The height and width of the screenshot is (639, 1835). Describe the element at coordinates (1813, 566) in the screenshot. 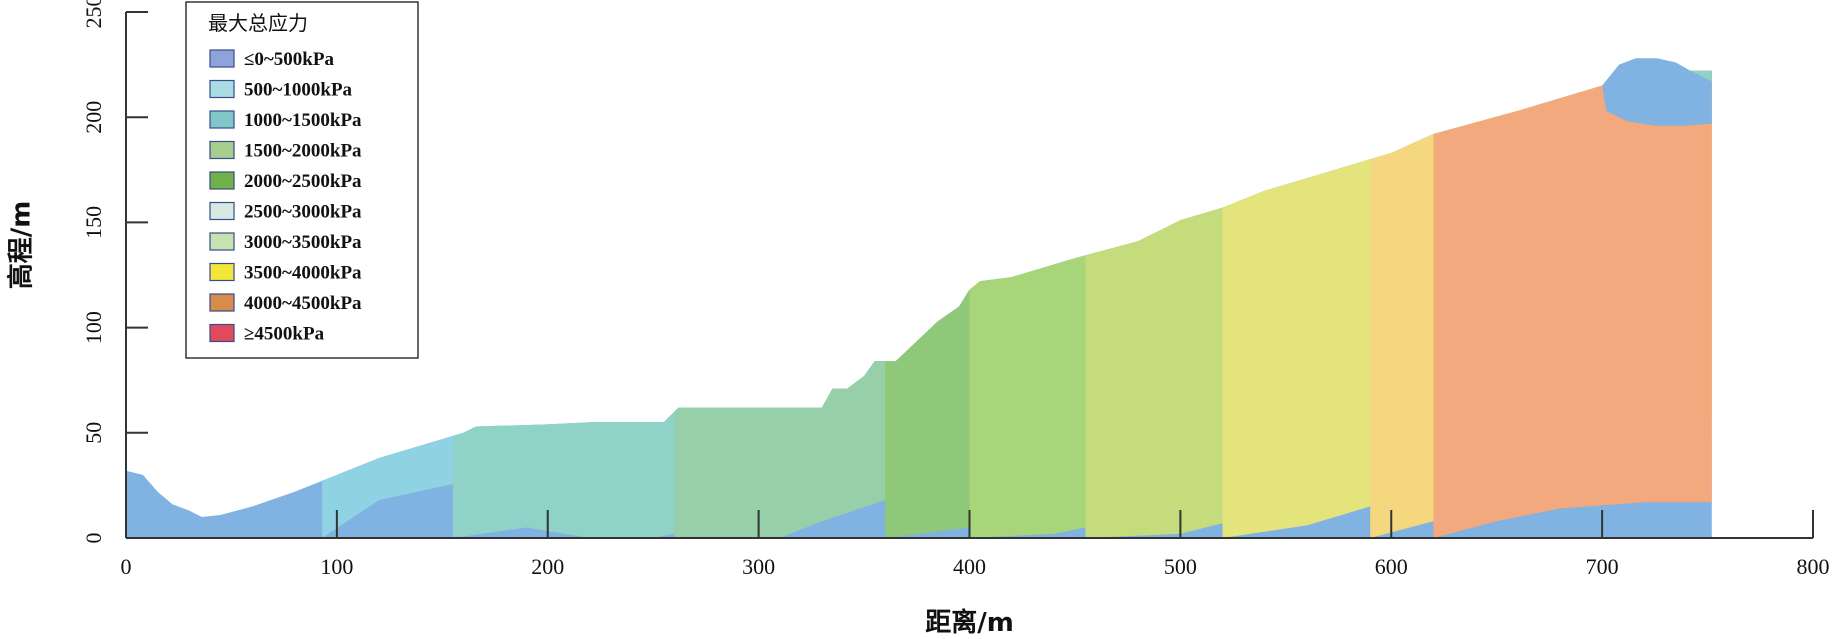

I see `x-tick-label: 800` at that location.